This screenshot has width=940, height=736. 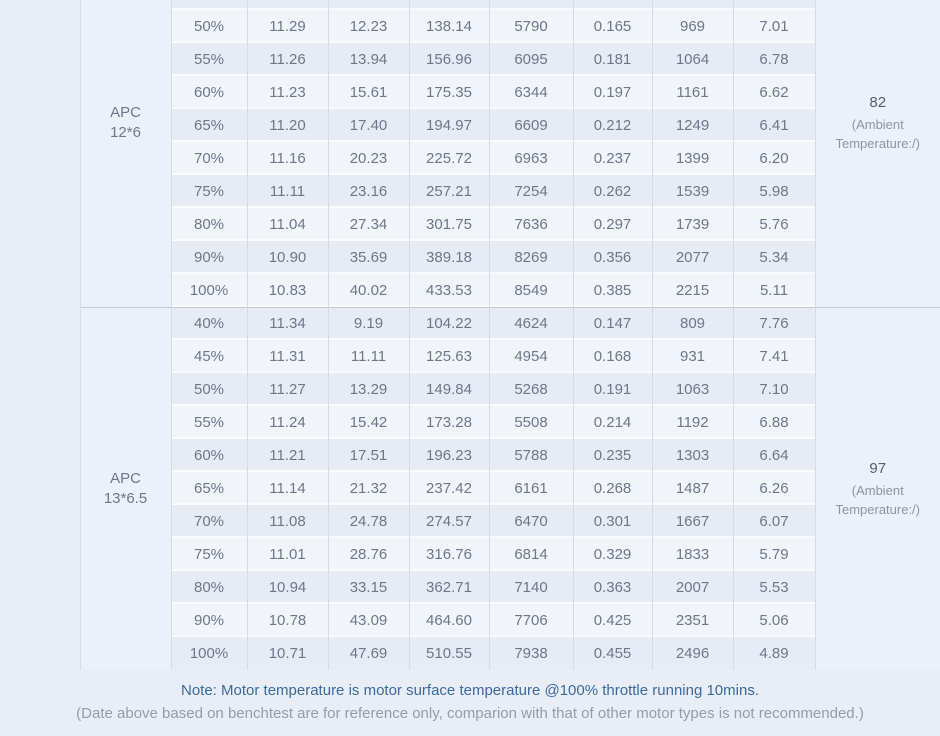 I want to click on value-cell: 274.57, so click(x=449, y=521).